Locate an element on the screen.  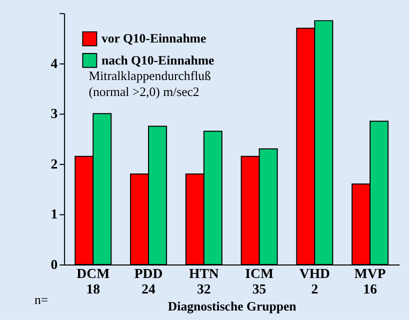
x-axis-title: Diagnostische Gruppen is located at coordinates (232, 306).